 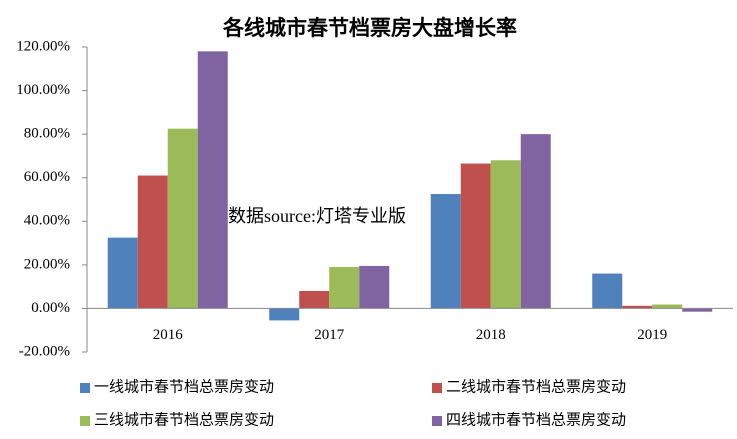 What do you see at coordinates (184, 386) in the screenshot?
I see `legend-label: 一线城市春节档总票房变动` at bounding box center [184, 386].